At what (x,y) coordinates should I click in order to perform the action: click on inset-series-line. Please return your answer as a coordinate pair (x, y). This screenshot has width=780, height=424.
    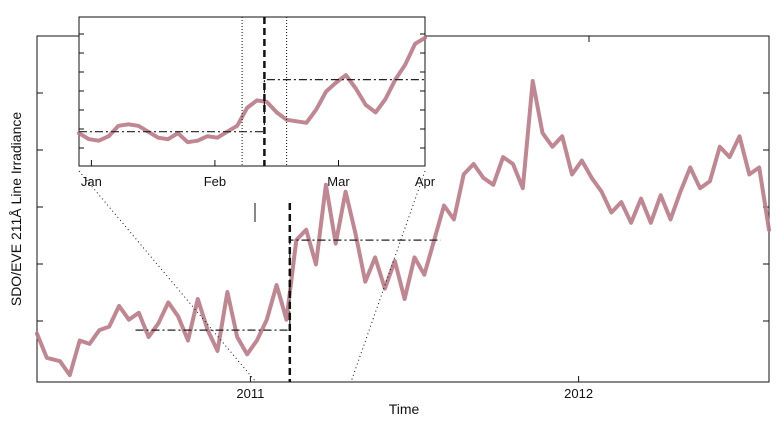
    Looking at the image, I should click on (252, 90).